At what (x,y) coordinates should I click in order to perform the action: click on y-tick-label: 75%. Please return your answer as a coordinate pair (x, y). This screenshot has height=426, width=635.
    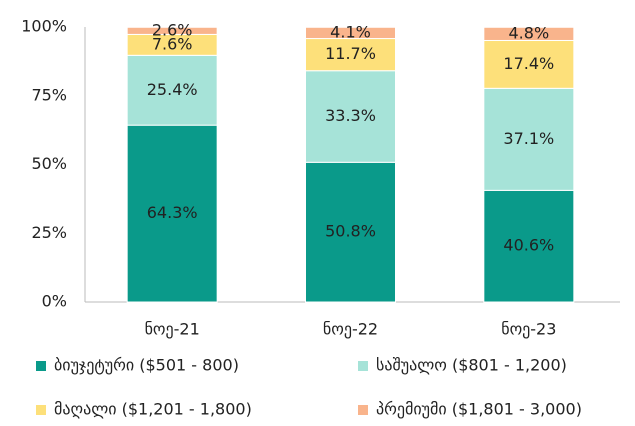
    Looking at the image, I should click on (49, 94).